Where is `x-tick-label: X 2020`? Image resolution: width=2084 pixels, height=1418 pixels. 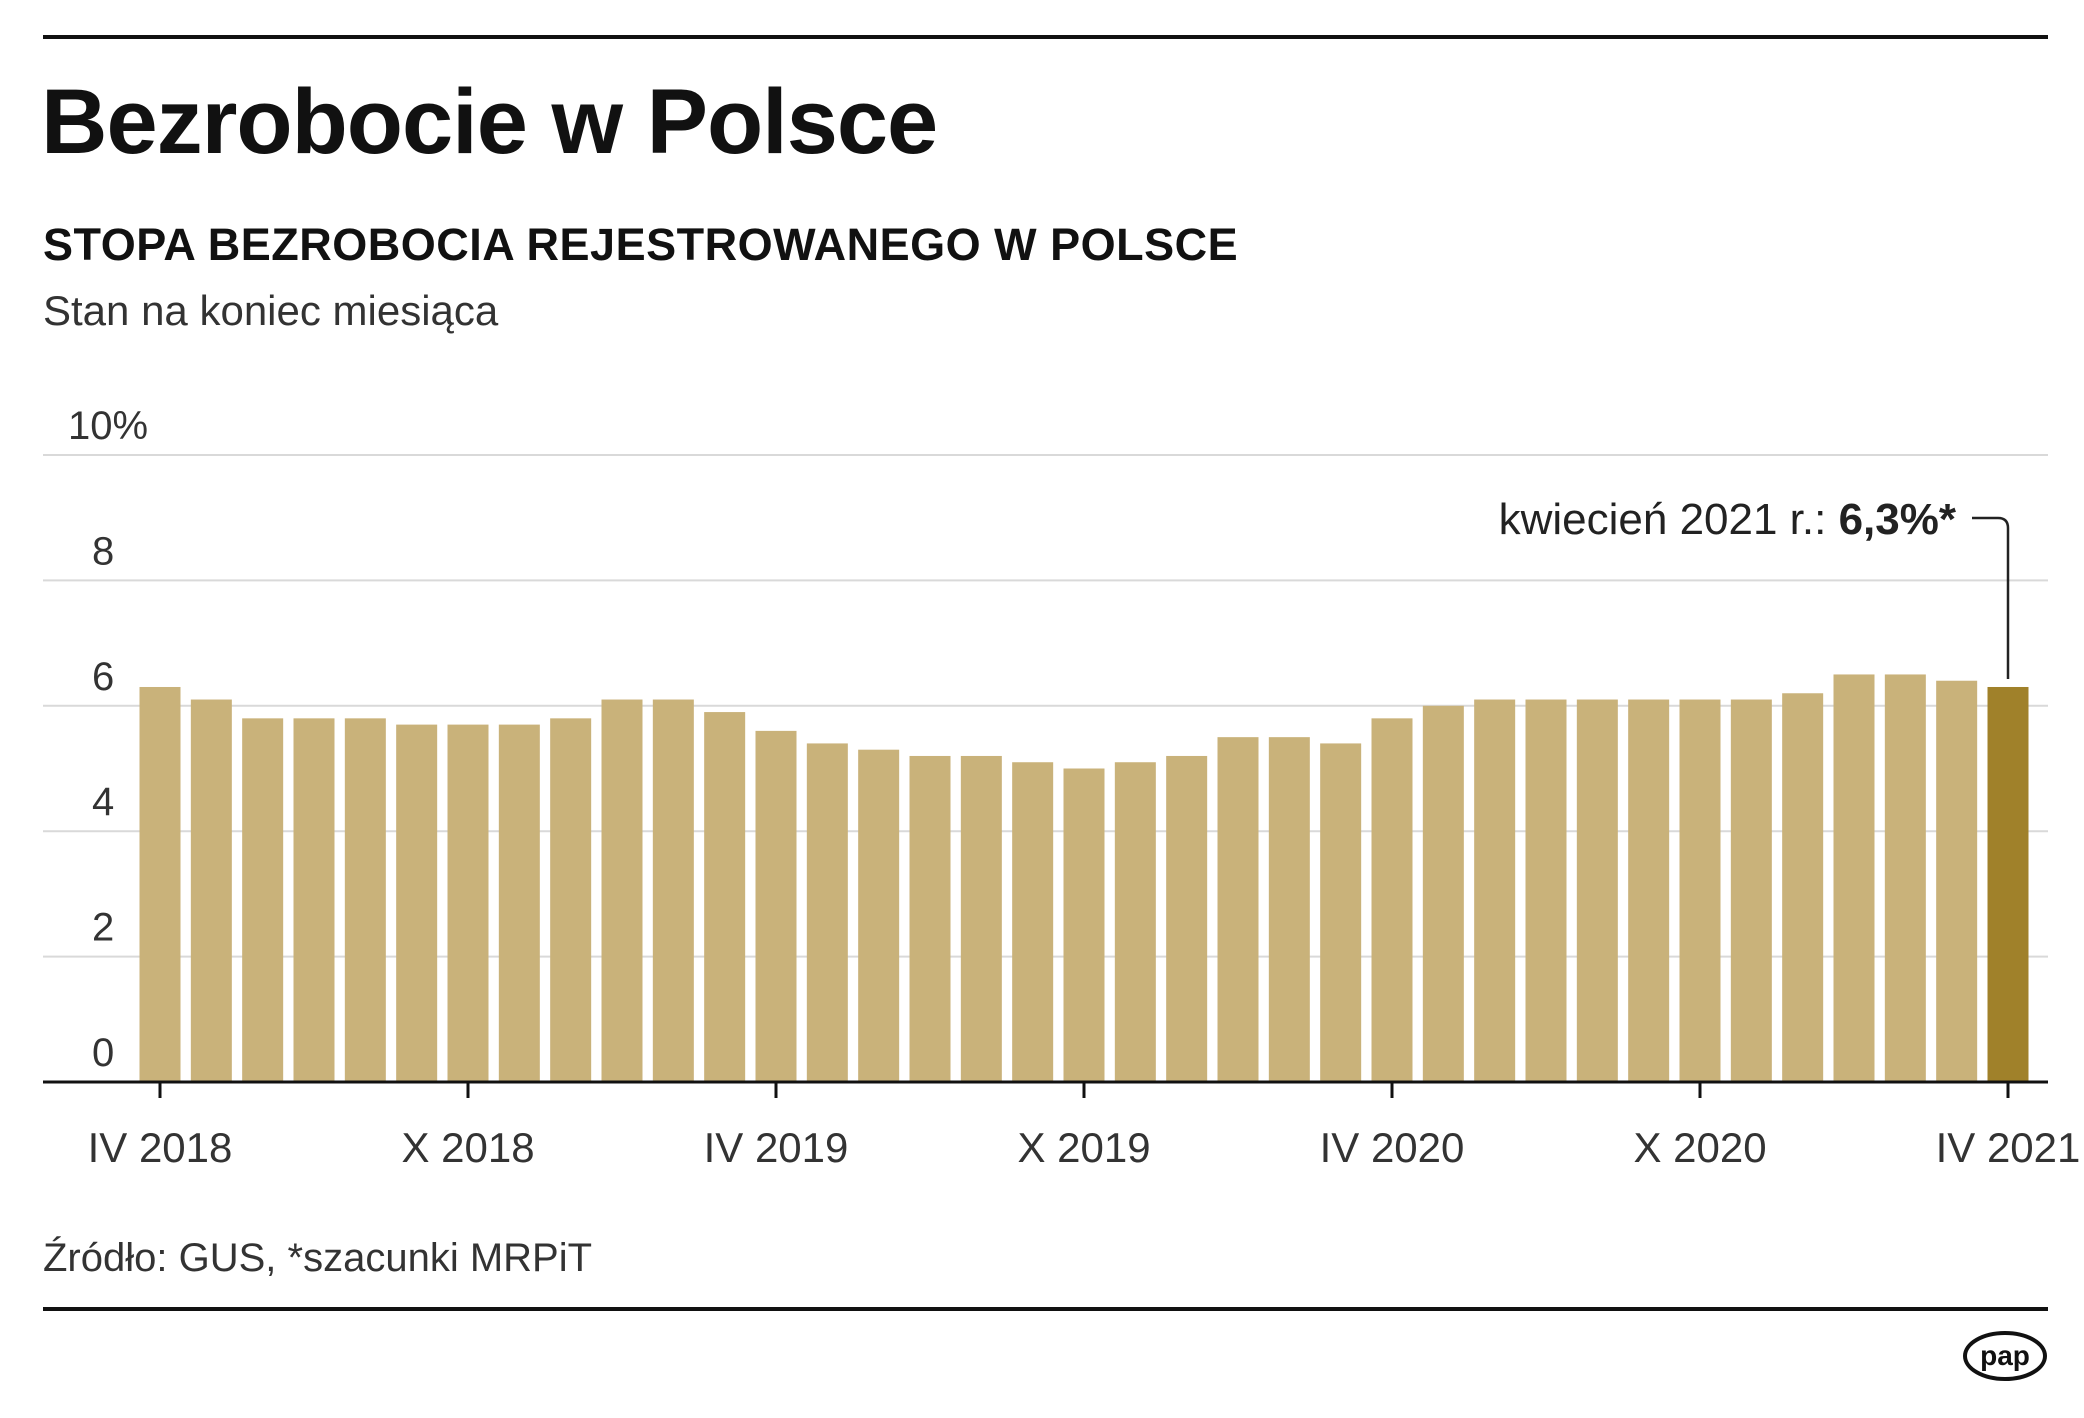
x-tick-label: X 2020 is located at coordinates (1699, 1147).